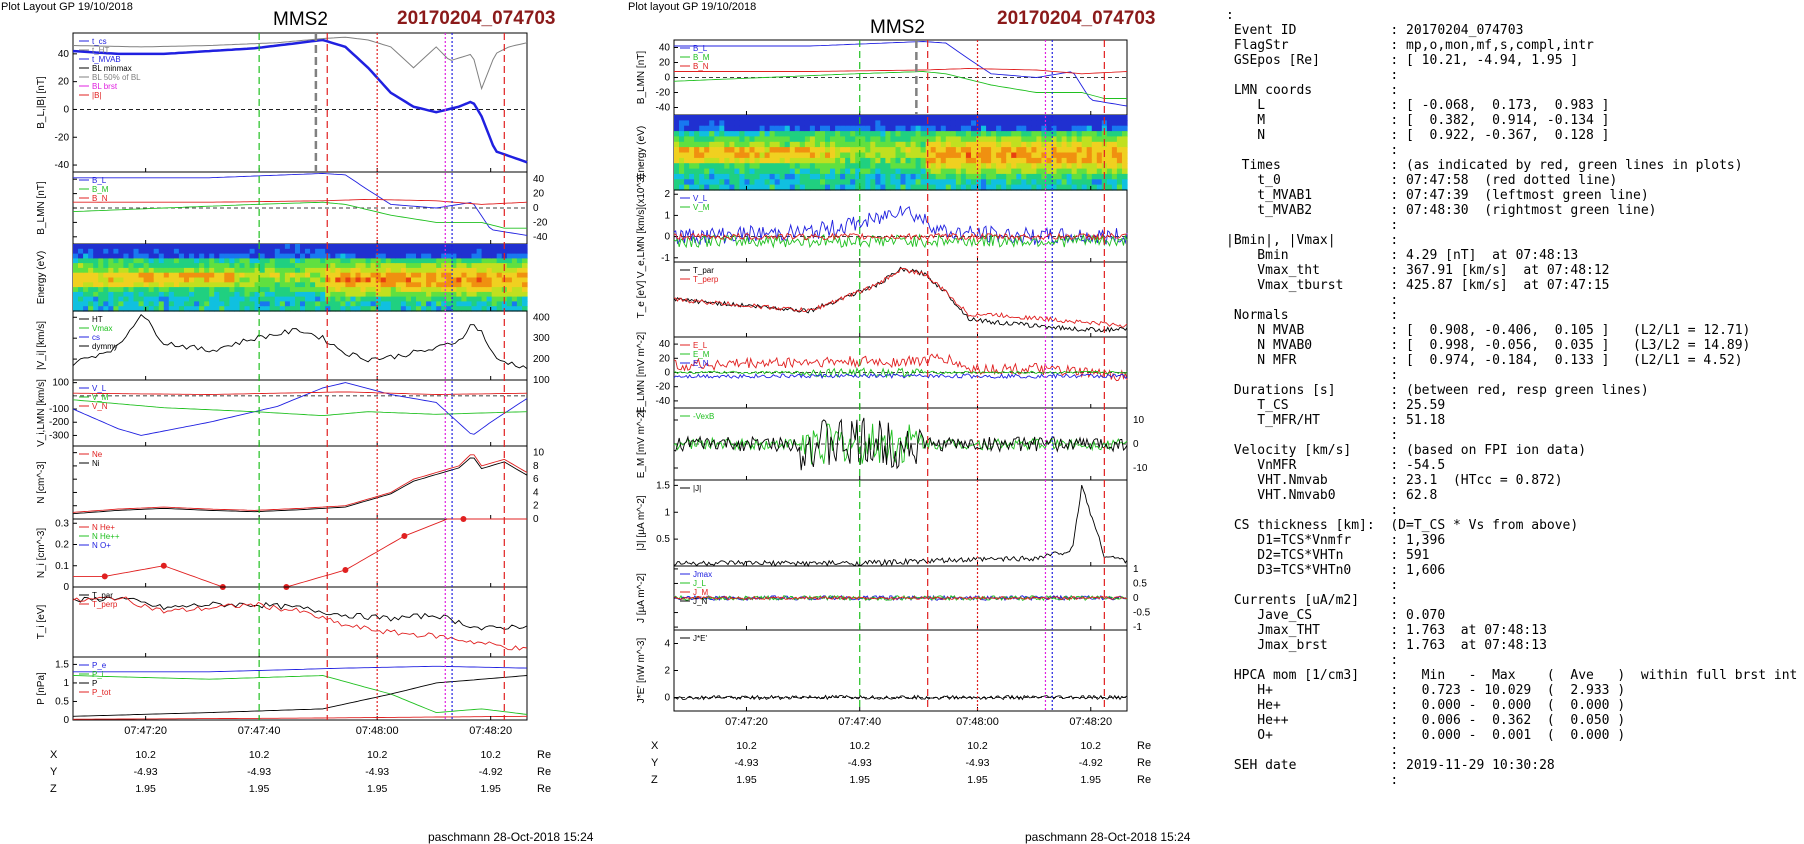 The height and width of the screenshot is (844, 1804). Describe the element at coordinates (641, 671) in the screenshot. I see `y-axis-label: J*E' [nW m^-3]` at that location.